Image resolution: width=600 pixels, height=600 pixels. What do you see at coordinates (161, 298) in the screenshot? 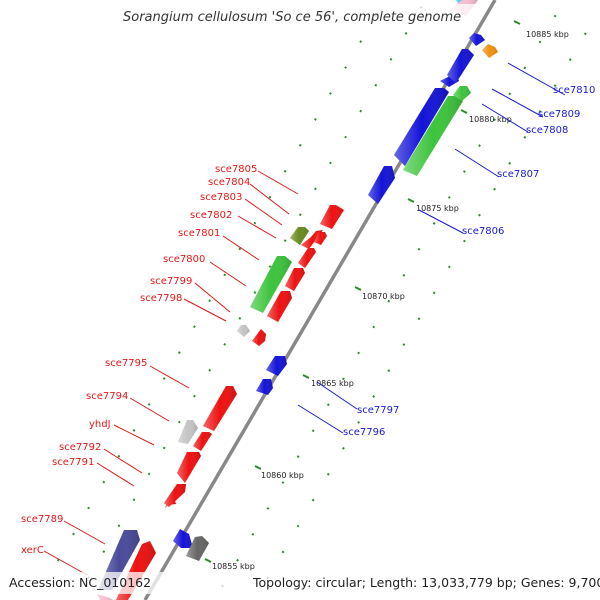
I see `gene-label-sce7798: sce7798` at bounding box center [161, 298].